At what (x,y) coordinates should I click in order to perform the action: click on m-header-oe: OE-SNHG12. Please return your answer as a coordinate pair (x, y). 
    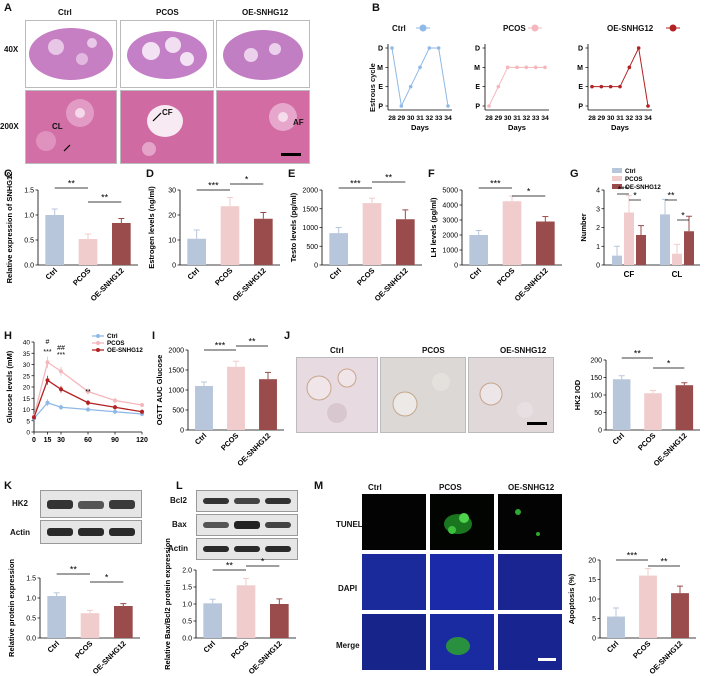
    Looking at the image, I should click on (531, 487).